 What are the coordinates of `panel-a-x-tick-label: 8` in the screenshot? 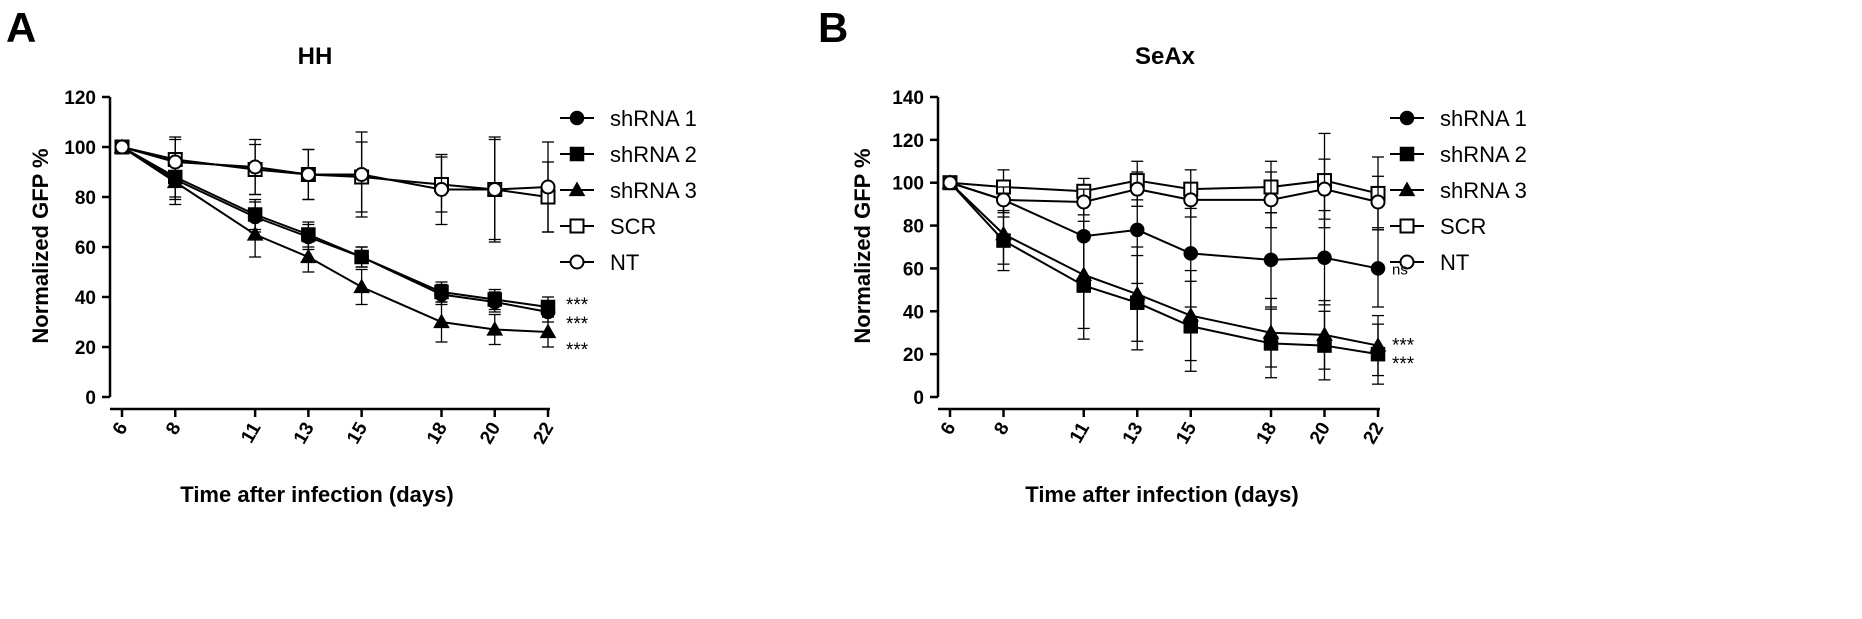 It's located at (173, 429).